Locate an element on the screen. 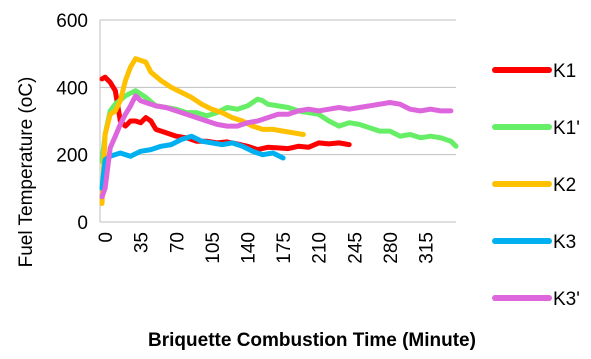 This screenshot has height=359, width=591. series-line-k2 is located at coordinates (202, 131).